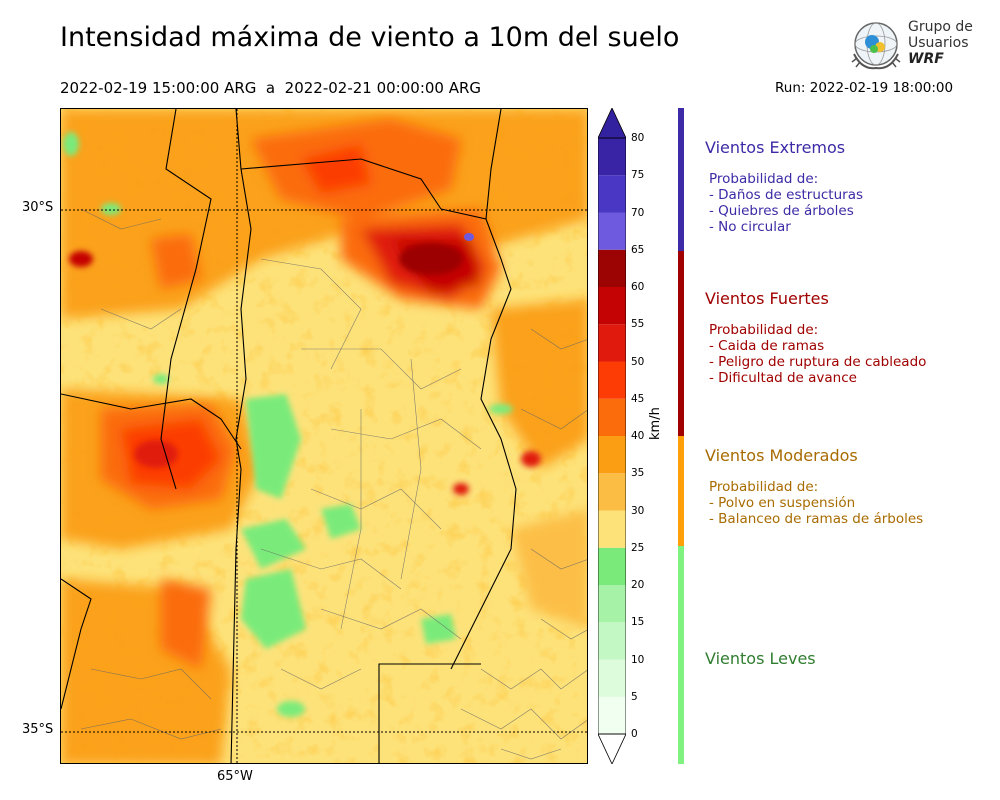 The width and height of the screenshot is (1000, 800). What do you see at coordinates (638, 287) in the screenshot?
I see `colorbar-tick-label: 60` at bounding box center [638, 287].